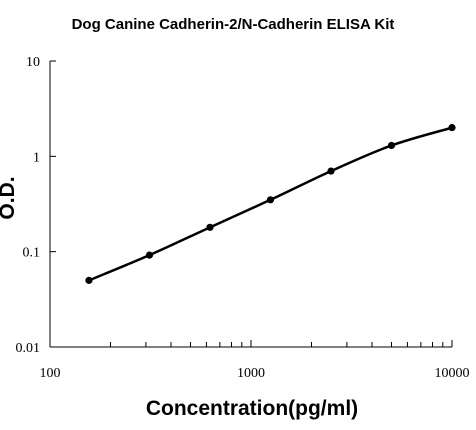  What do you see at coordinates (33, 62) in the screenshot?
I see `y-tick-label: 10` at bounding box center [33, 62].